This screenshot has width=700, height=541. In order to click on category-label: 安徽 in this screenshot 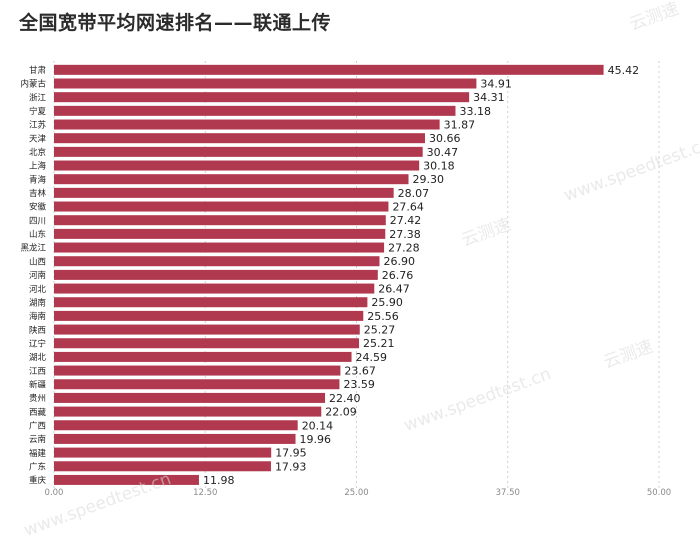, I will do `click(38, 207)`.